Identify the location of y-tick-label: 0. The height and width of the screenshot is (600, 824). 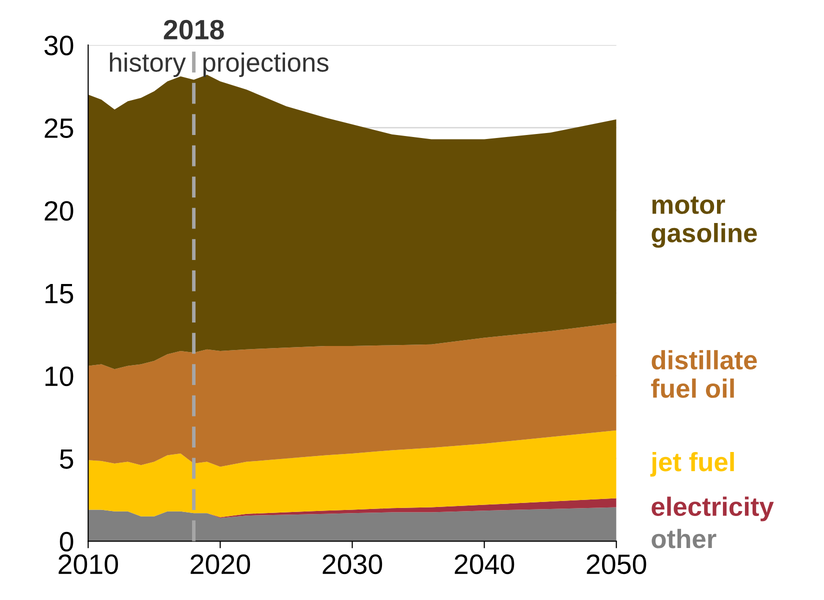
(67, 542).